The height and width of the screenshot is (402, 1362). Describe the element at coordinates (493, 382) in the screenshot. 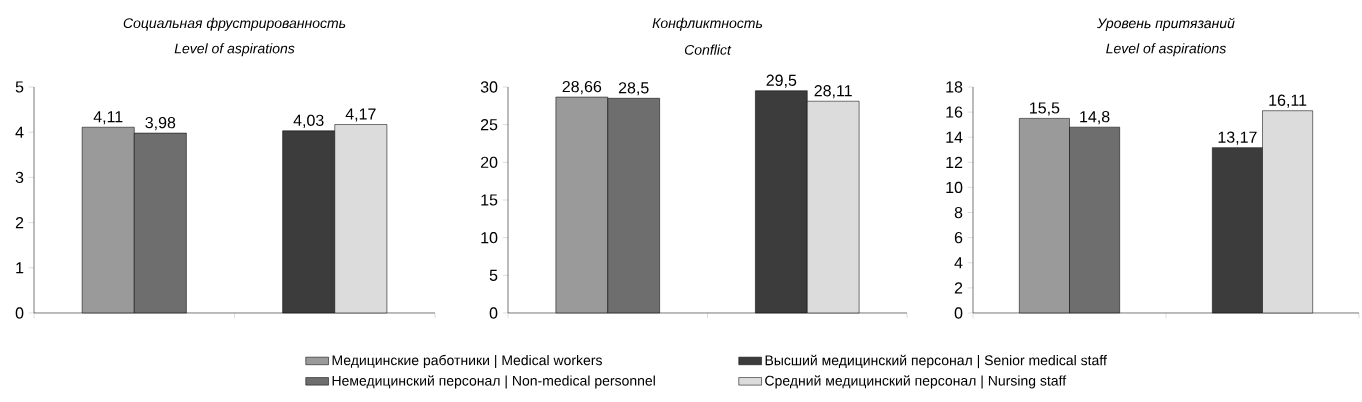

I see `legend-label: Немедицинский персонал | Non-medical personnel` at that location.